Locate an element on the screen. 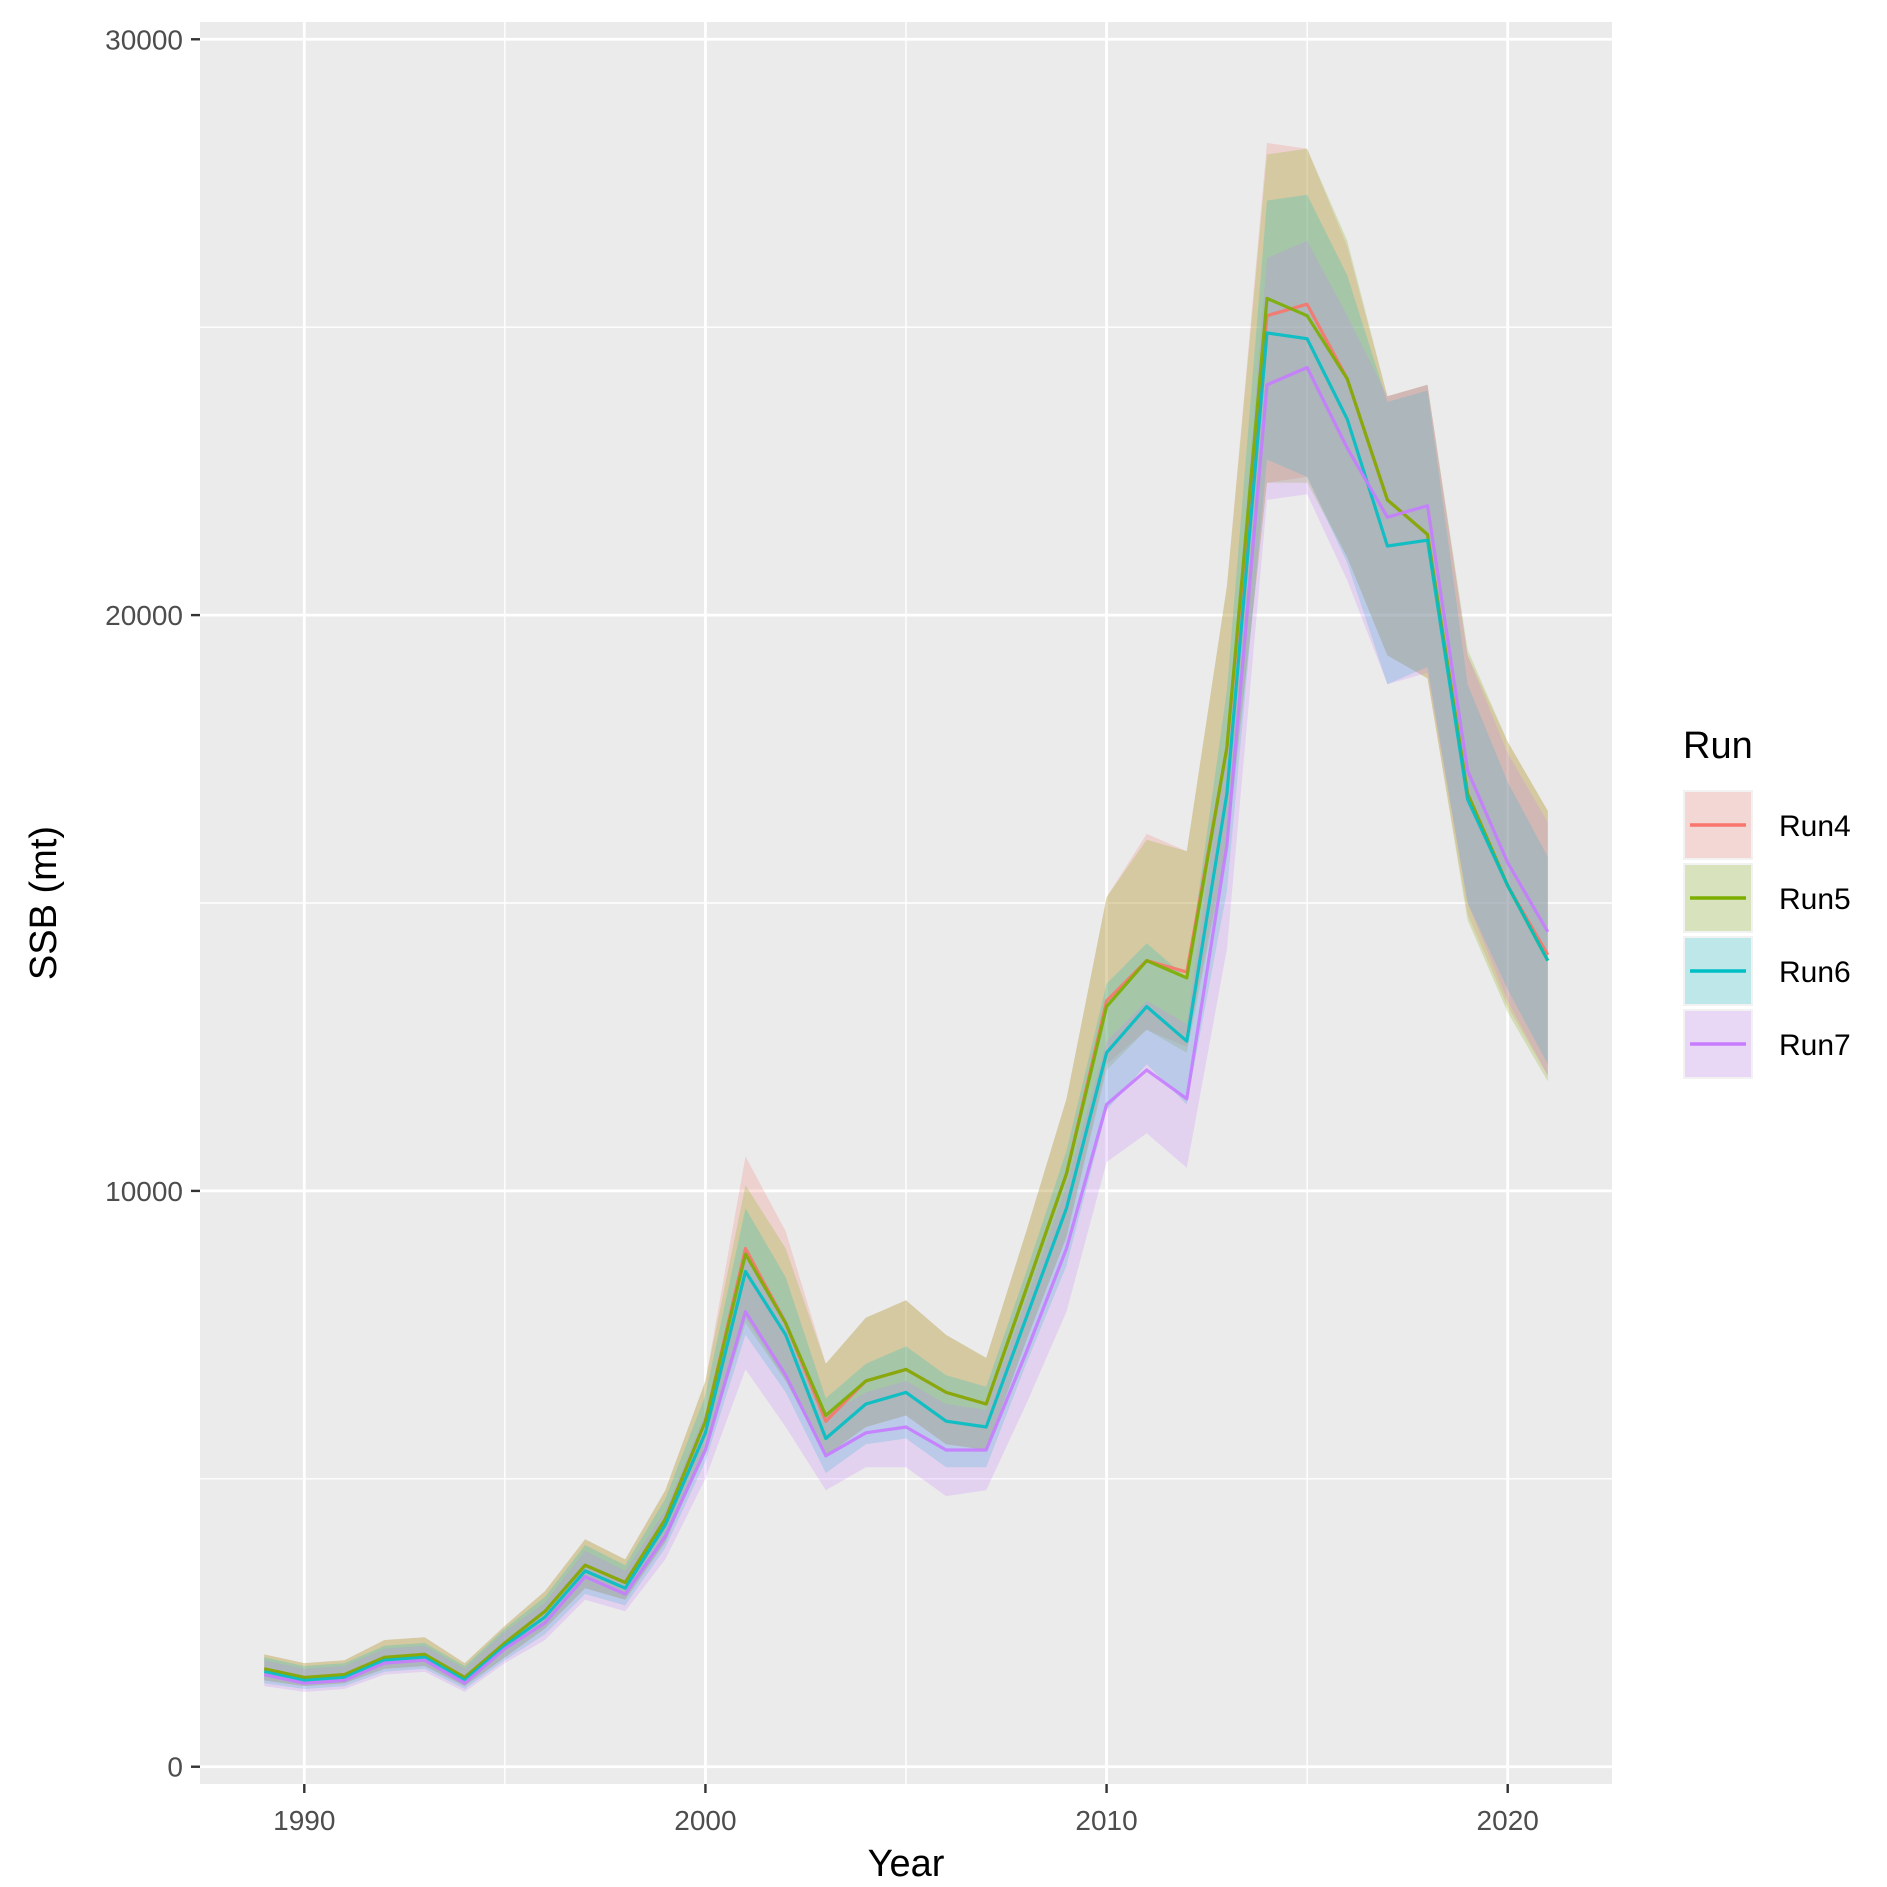 This screenshot has height=1887, width=1887. legend-label-run4: Run4 is located at coordinates (1815, 826).